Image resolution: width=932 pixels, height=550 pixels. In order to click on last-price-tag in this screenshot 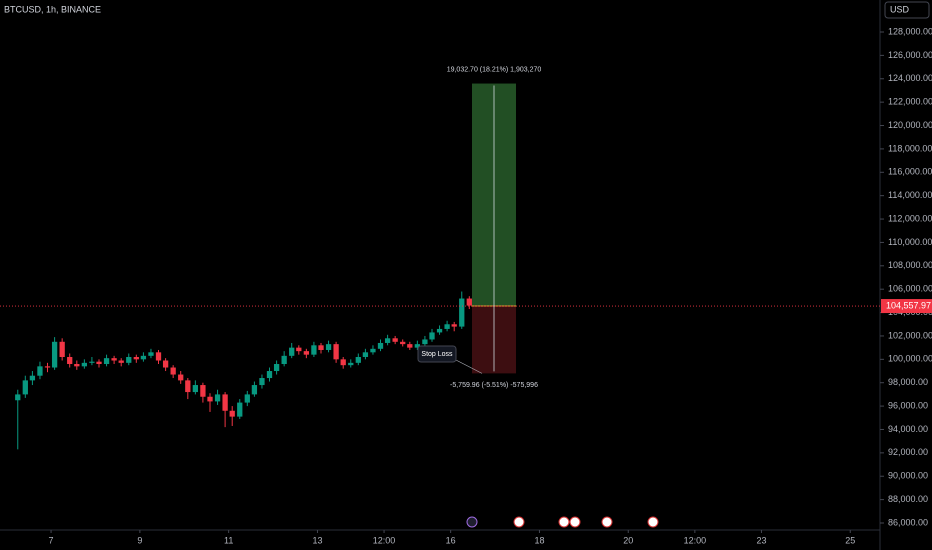, I will do `click(906, 306)`.